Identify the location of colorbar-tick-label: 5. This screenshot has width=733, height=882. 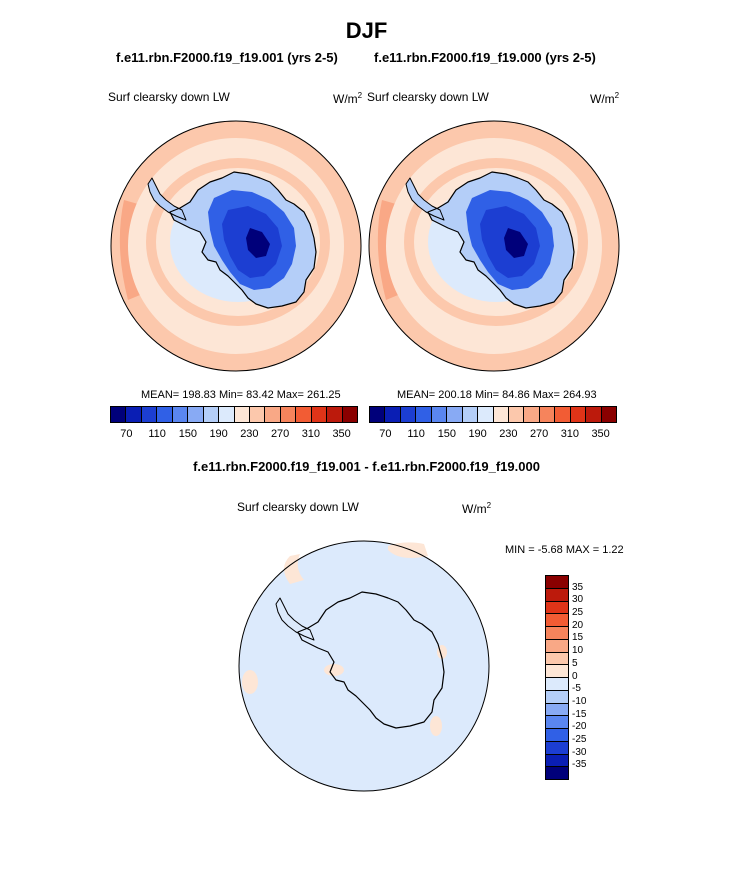
(575, 663).